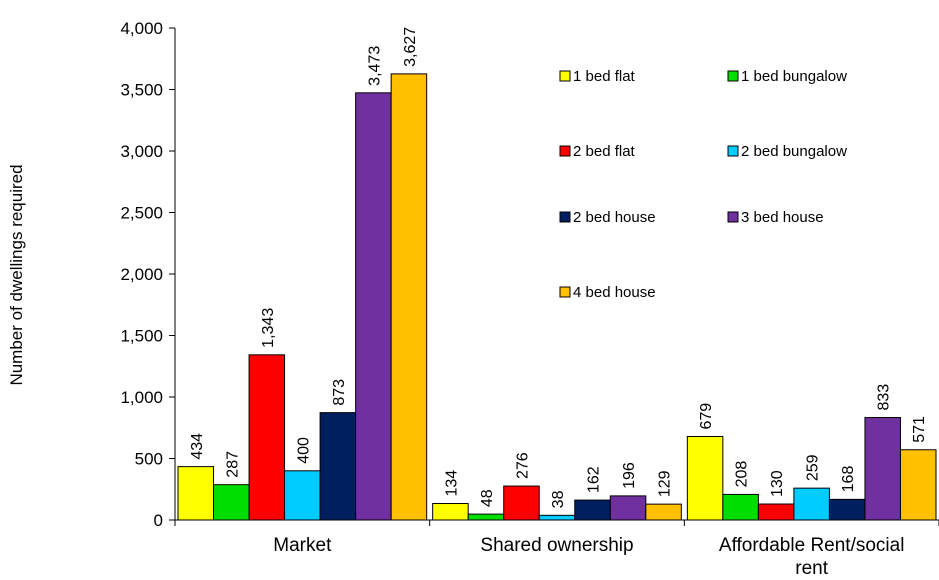 The width and height of the screenshot is (939, 580). What do you see at coordinates (556, 545) in the screenshot?
I see `category-label: Shared ownership` at bounding box center [556, 545].